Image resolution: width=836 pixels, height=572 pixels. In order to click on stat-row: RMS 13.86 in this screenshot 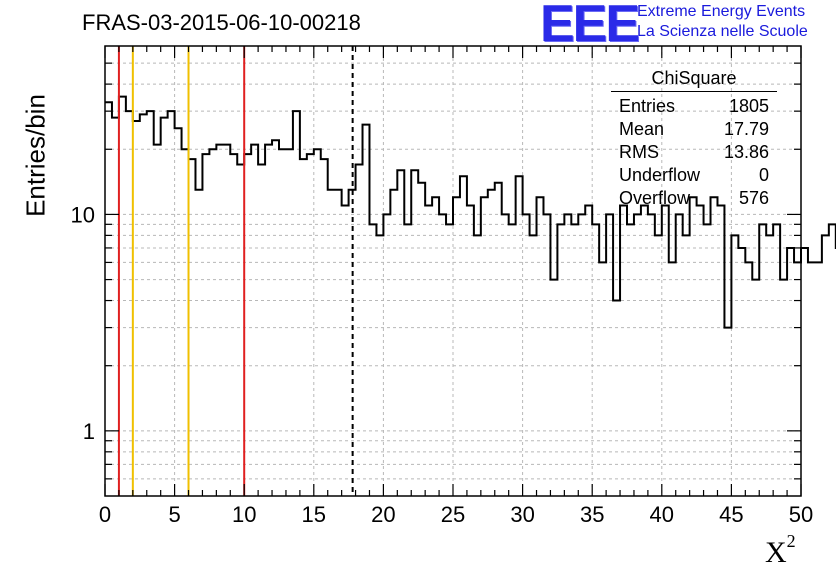, I will do `click(694, 152)`.